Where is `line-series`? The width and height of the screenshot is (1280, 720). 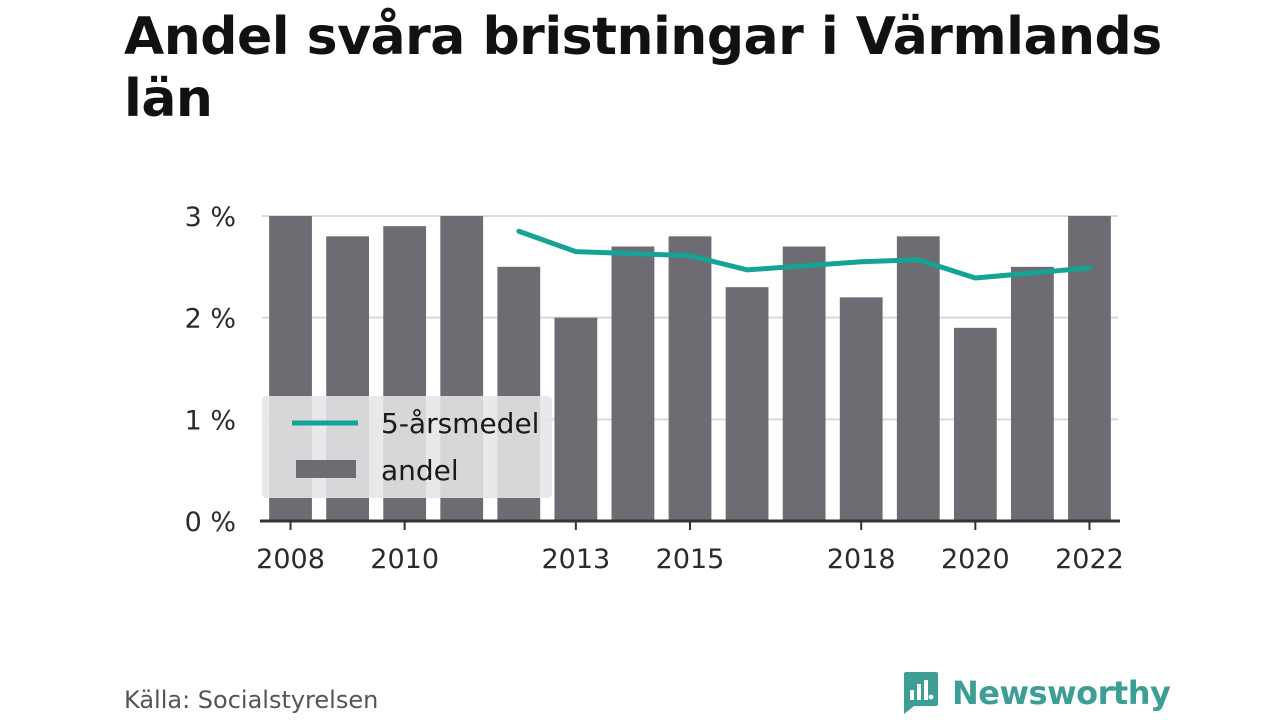 line-series is located at coordinates (804, 254).